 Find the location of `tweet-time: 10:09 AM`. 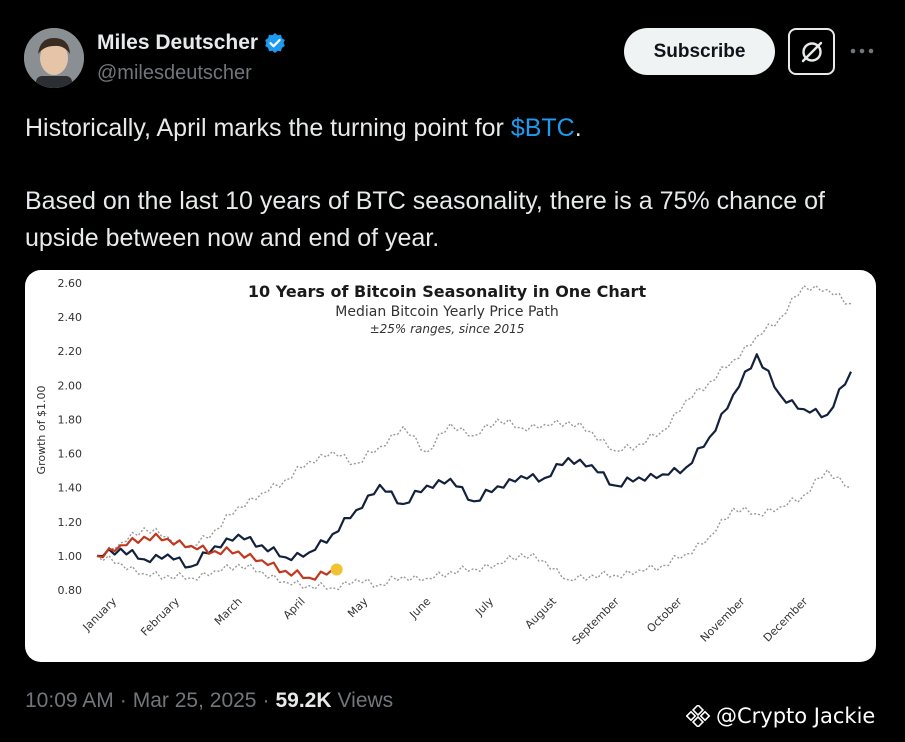

tweet-time: 10:09 AM is located at coordinates (69, 700).